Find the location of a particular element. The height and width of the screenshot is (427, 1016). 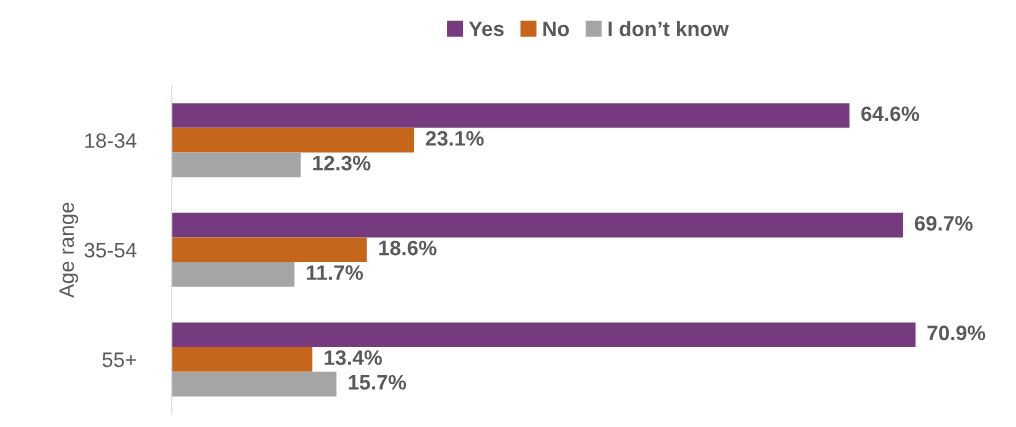

data-label: 12.3% is located at coordinates (342, 163).